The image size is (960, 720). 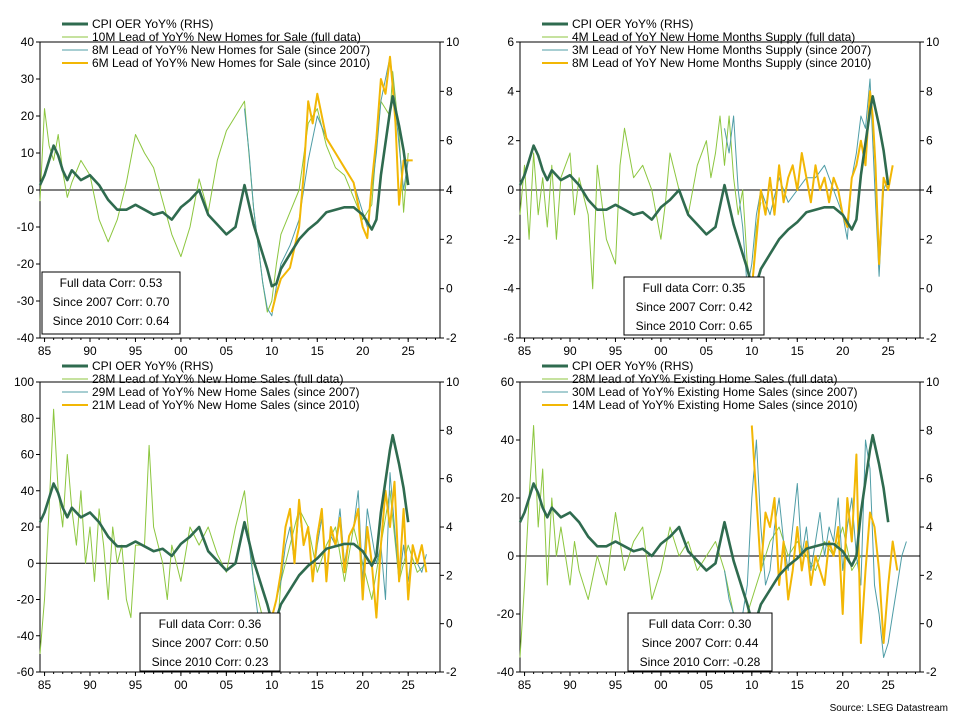 I want to click on y-tick-label: 10, so click(x=28, y=153).